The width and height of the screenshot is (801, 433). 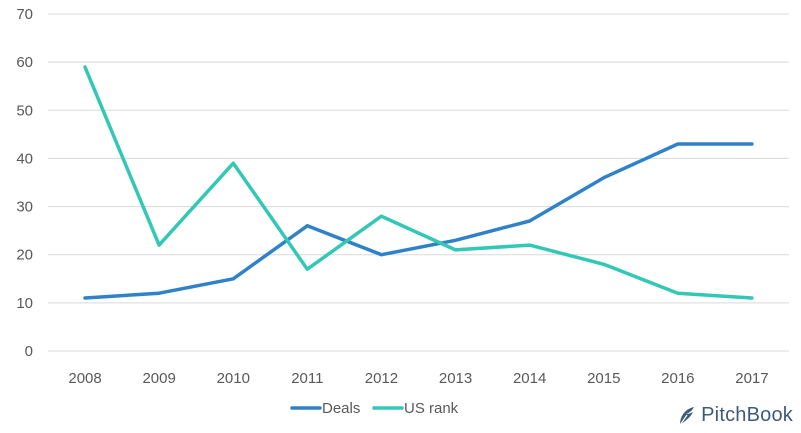 I want to click on x-tick-label: 2017, so click(x=751, y=378).